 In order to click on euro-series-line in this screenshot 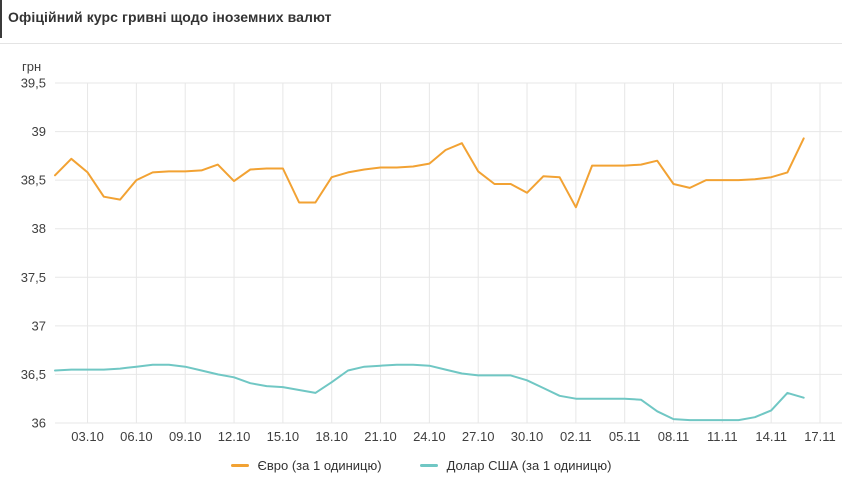, I will do `click(429, 173)`.